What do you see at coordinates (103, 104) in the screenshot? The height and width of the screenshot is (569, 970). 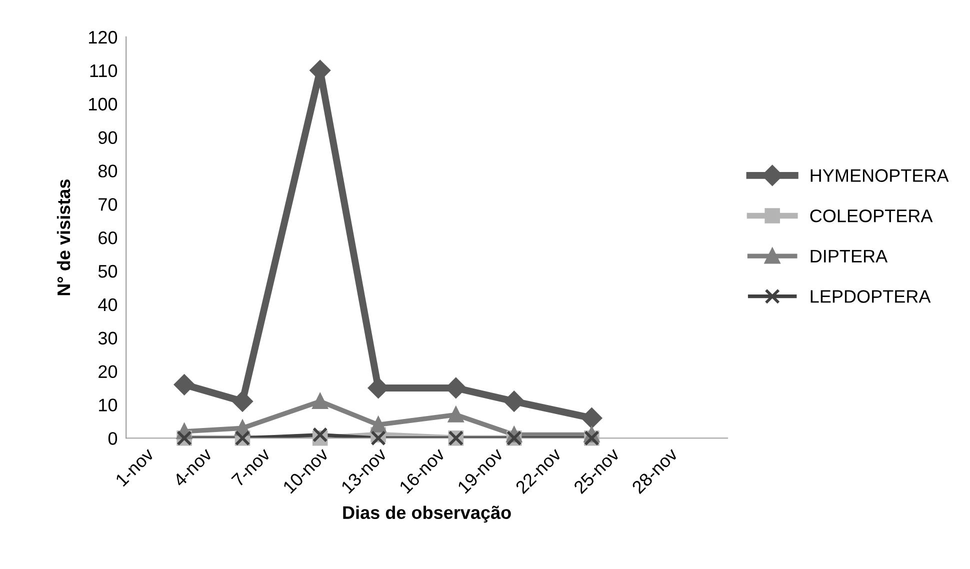 I see `y-tick-label: 100` at bounding box center [103, 104].